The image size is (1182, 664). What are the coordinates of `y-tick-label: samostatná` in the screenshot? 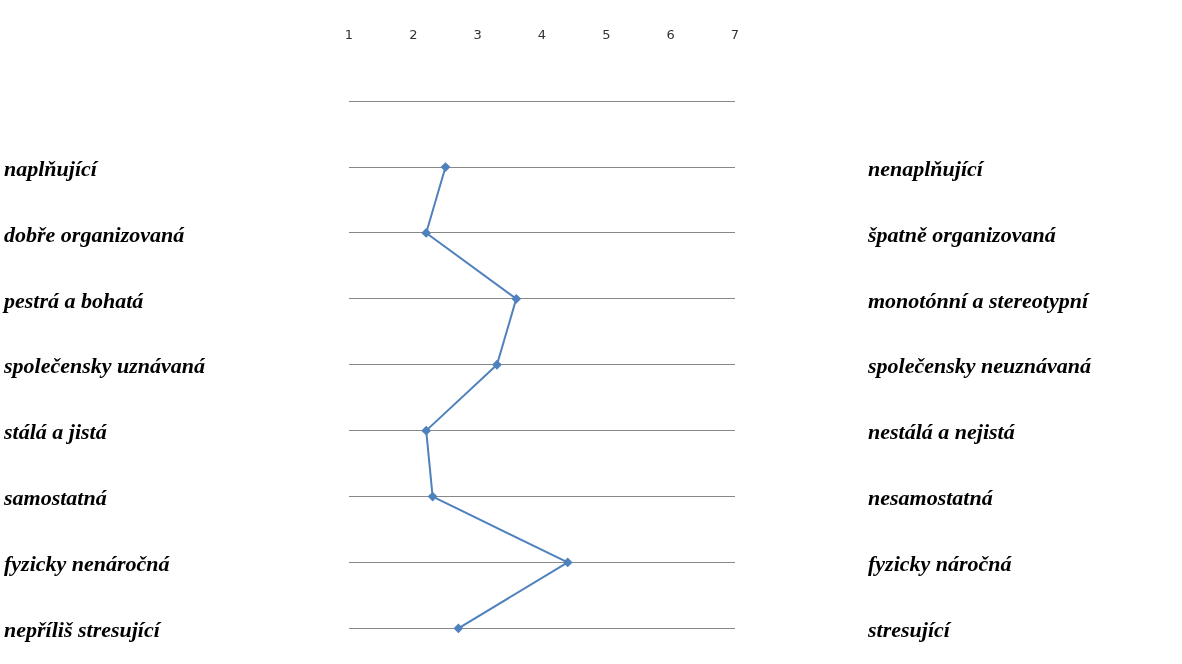 It's located at (55, 498).